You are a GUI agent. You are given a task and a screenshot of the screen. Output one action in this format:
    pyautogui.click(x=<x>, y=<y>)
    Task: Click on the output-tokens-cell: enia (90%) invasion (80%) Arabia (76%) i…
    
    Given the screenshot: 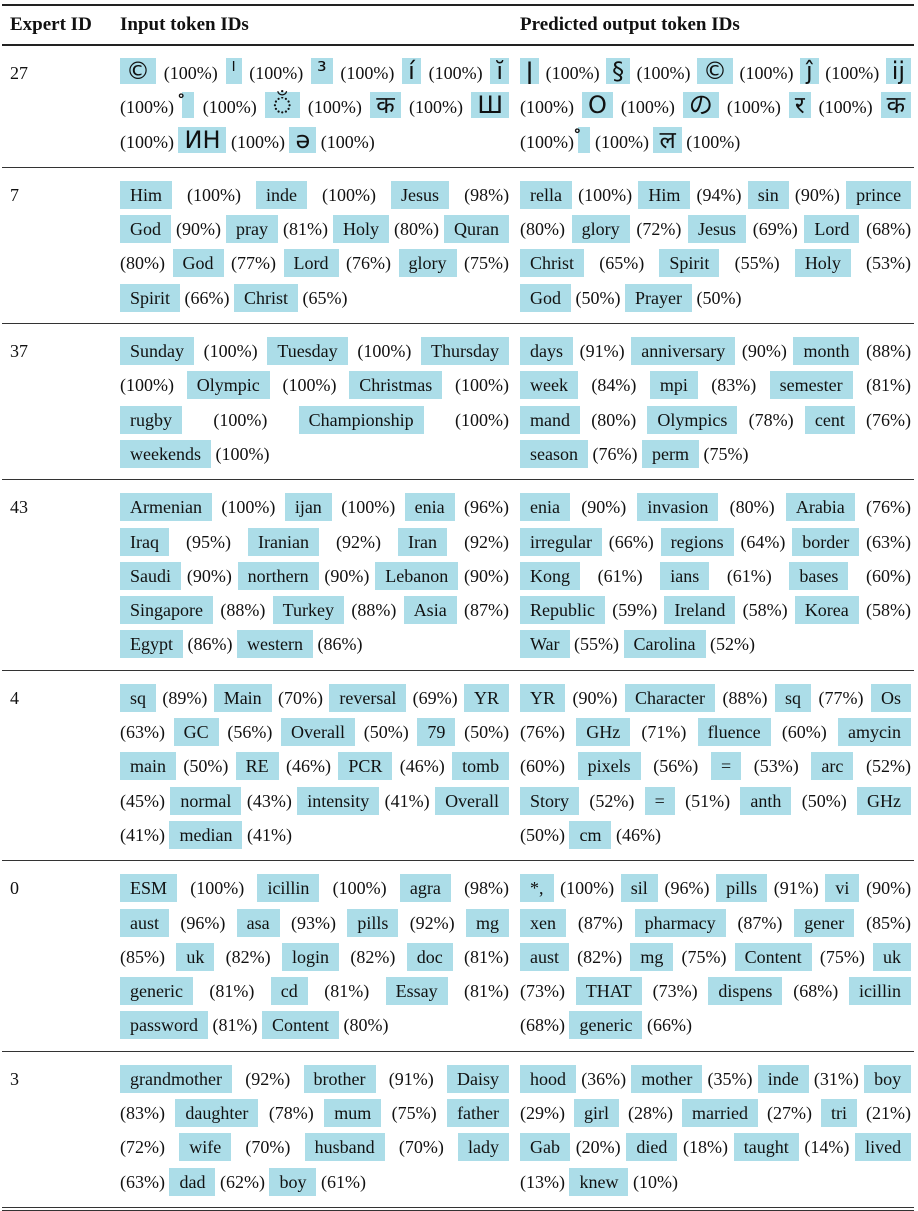 What is the action you would take?
    pyautogui.click(x=713, y=575)
    